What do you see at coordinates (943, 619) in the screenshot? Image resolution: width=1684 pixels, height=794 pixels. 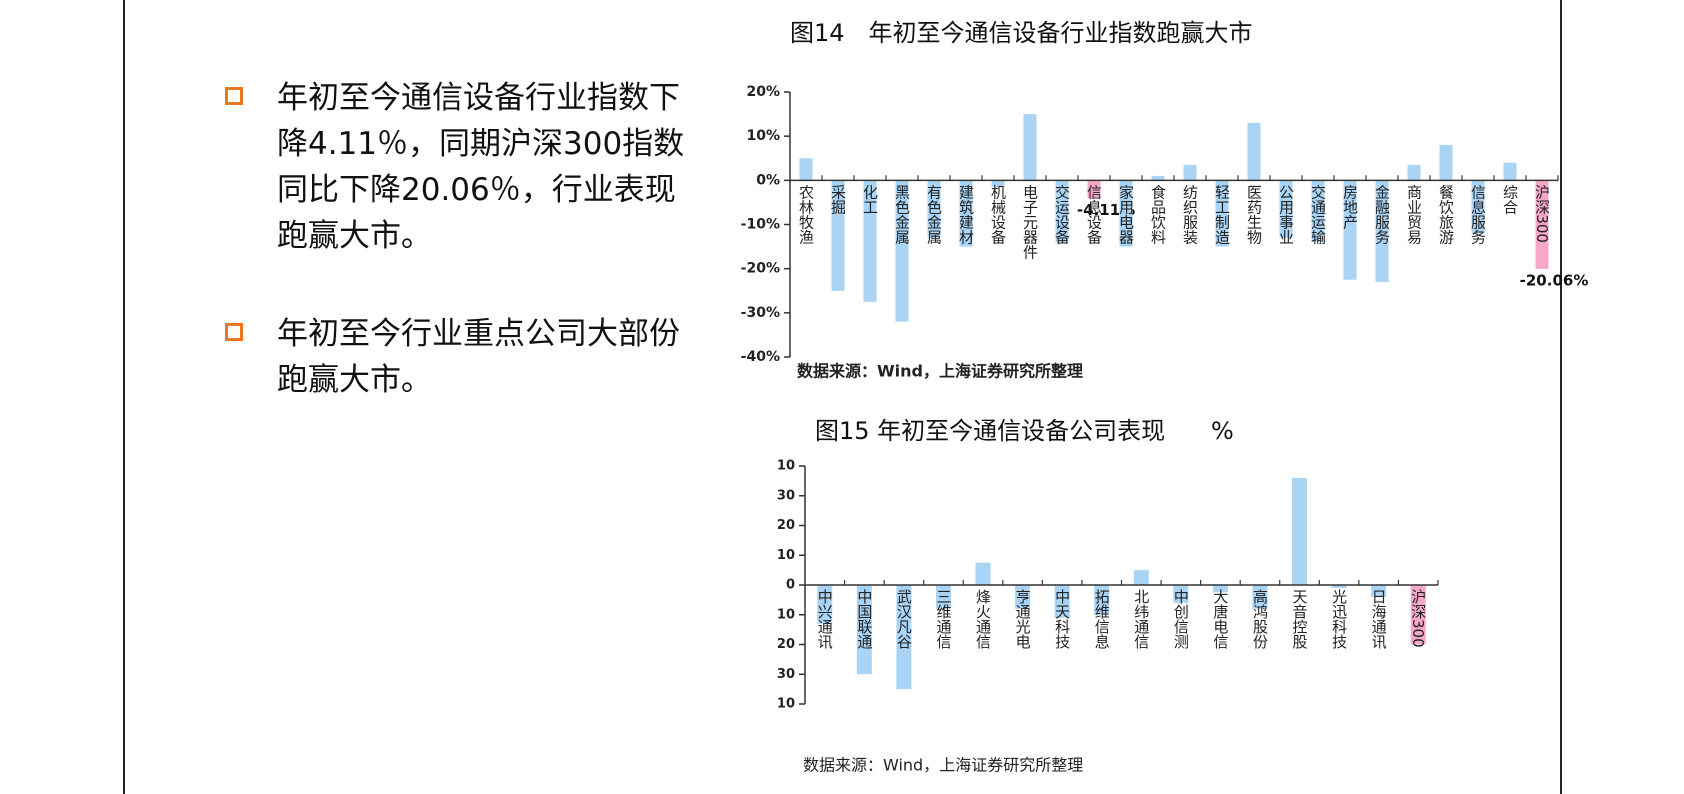 I see `x-tick-label: 三维通信` at bounding box center [943, 619].